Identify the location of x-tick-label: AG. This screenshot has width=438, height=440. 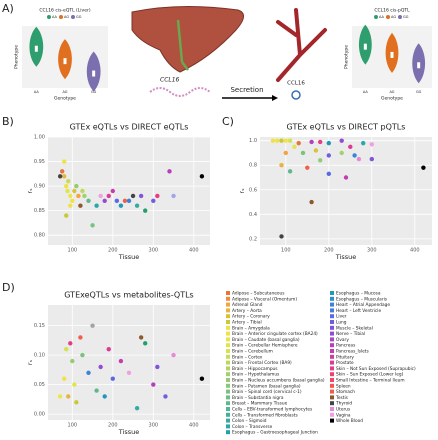
(391, 92).